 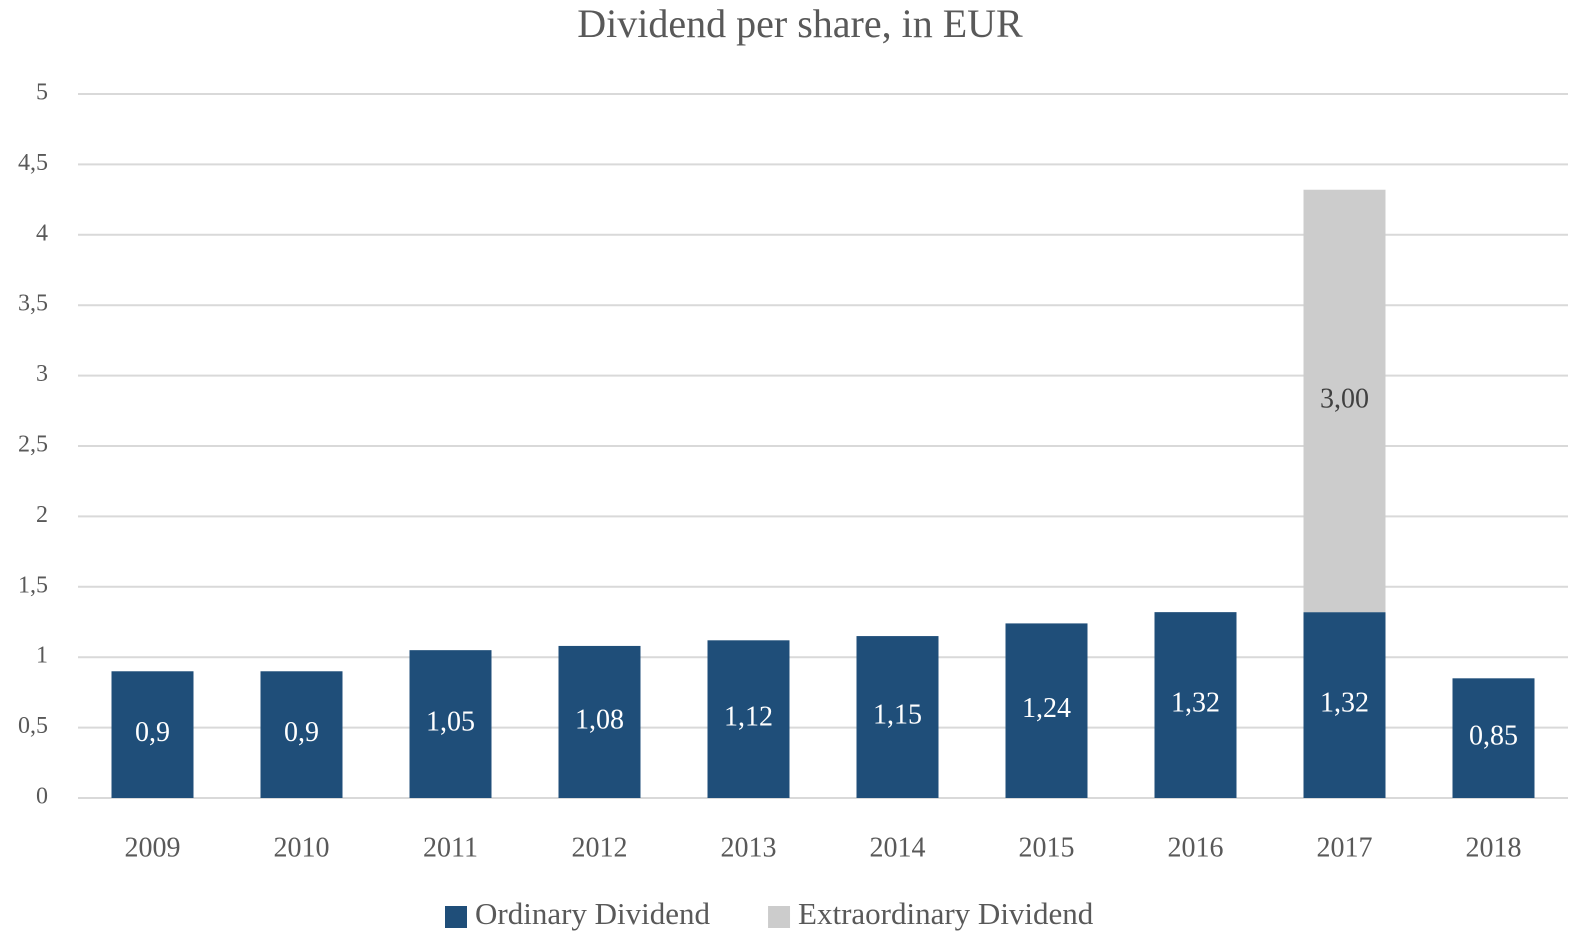 I want to click on y-tick-label: 1,5, so click(x=33, y=585).